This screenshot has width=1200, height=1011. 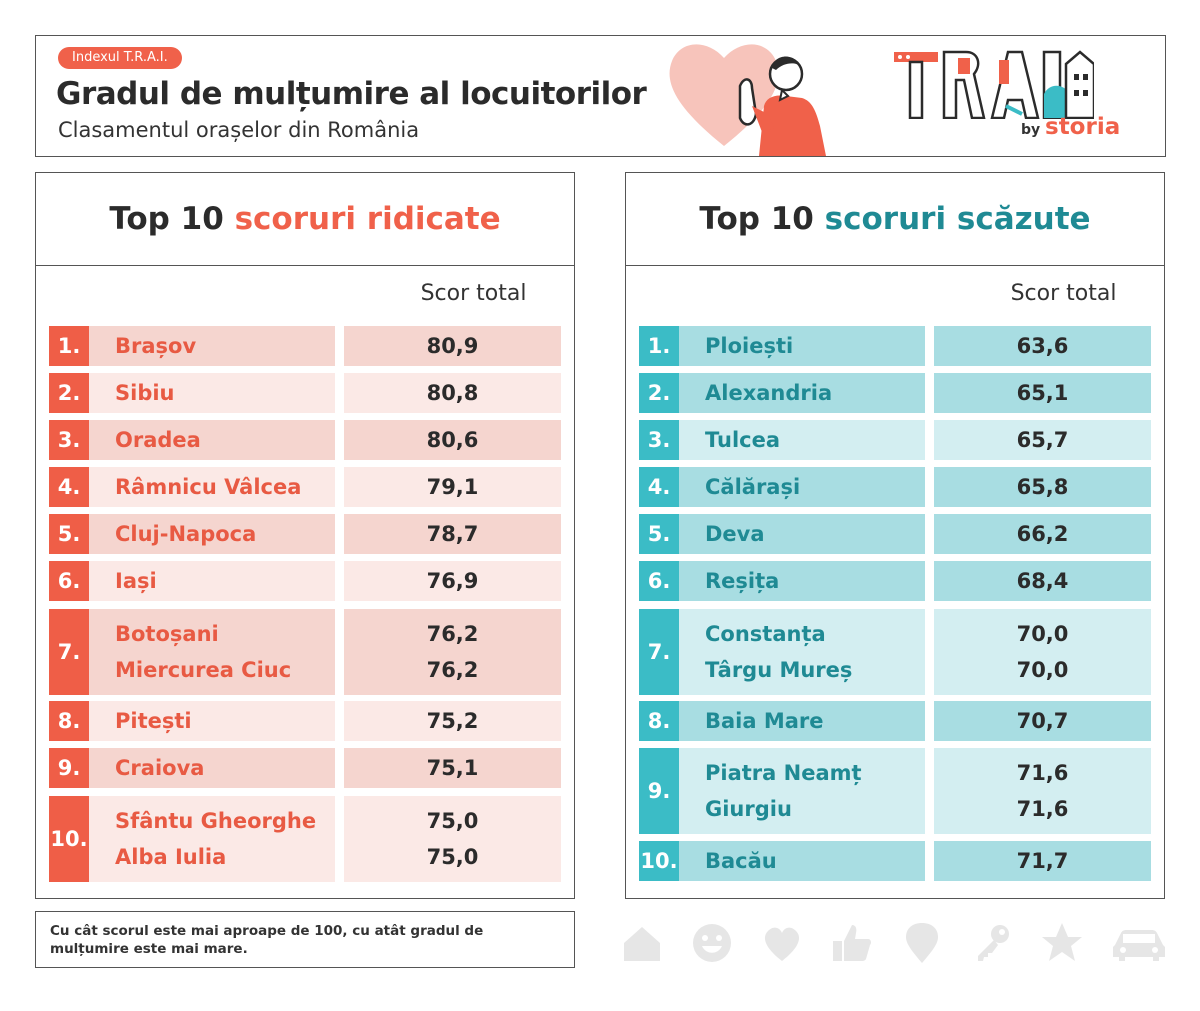 What do you see at coordinates (166, 219) in the screenshot?
I see `high-title-plain: Top 10` at bounding box center [166, 219].